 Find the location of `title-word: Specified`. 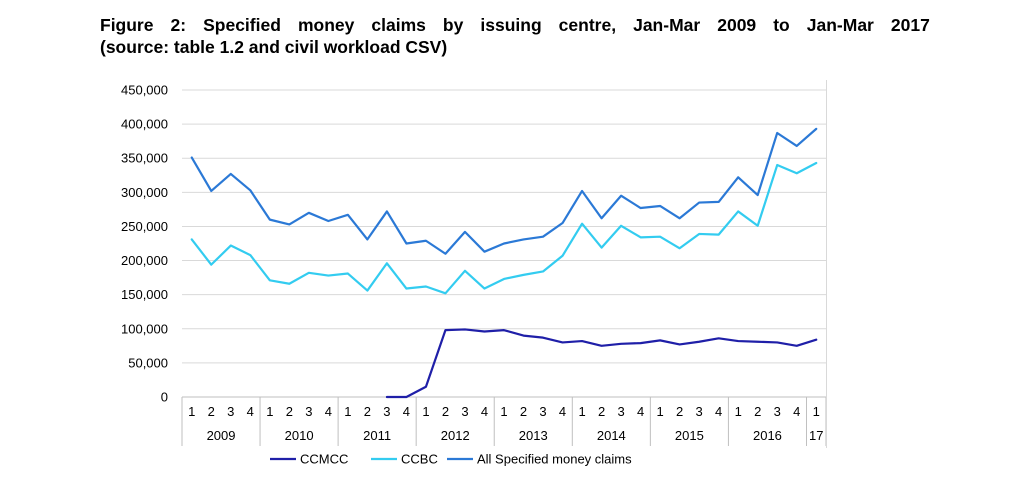

title-word: Specified is located at coordinates (242, 25).